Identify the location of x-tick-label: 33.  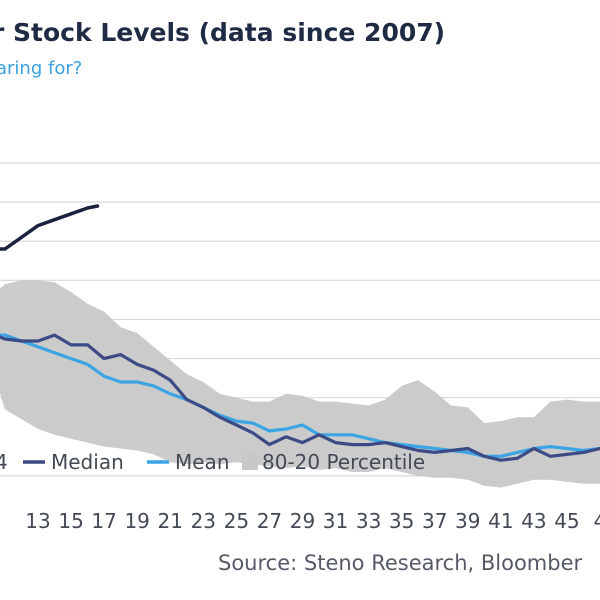
(368, 521).